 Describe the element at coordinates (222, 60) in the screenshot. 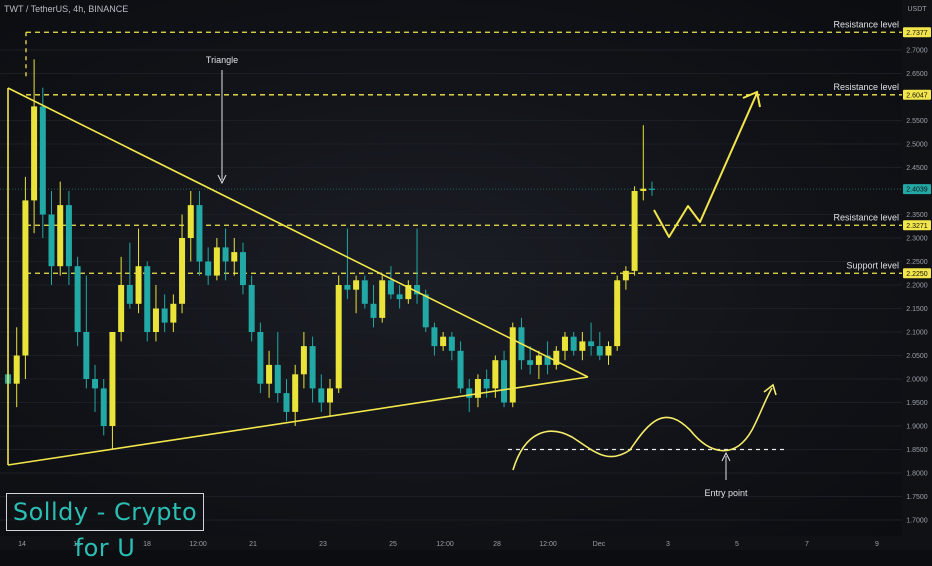

I see `triangle-label: Triangle` at that location.